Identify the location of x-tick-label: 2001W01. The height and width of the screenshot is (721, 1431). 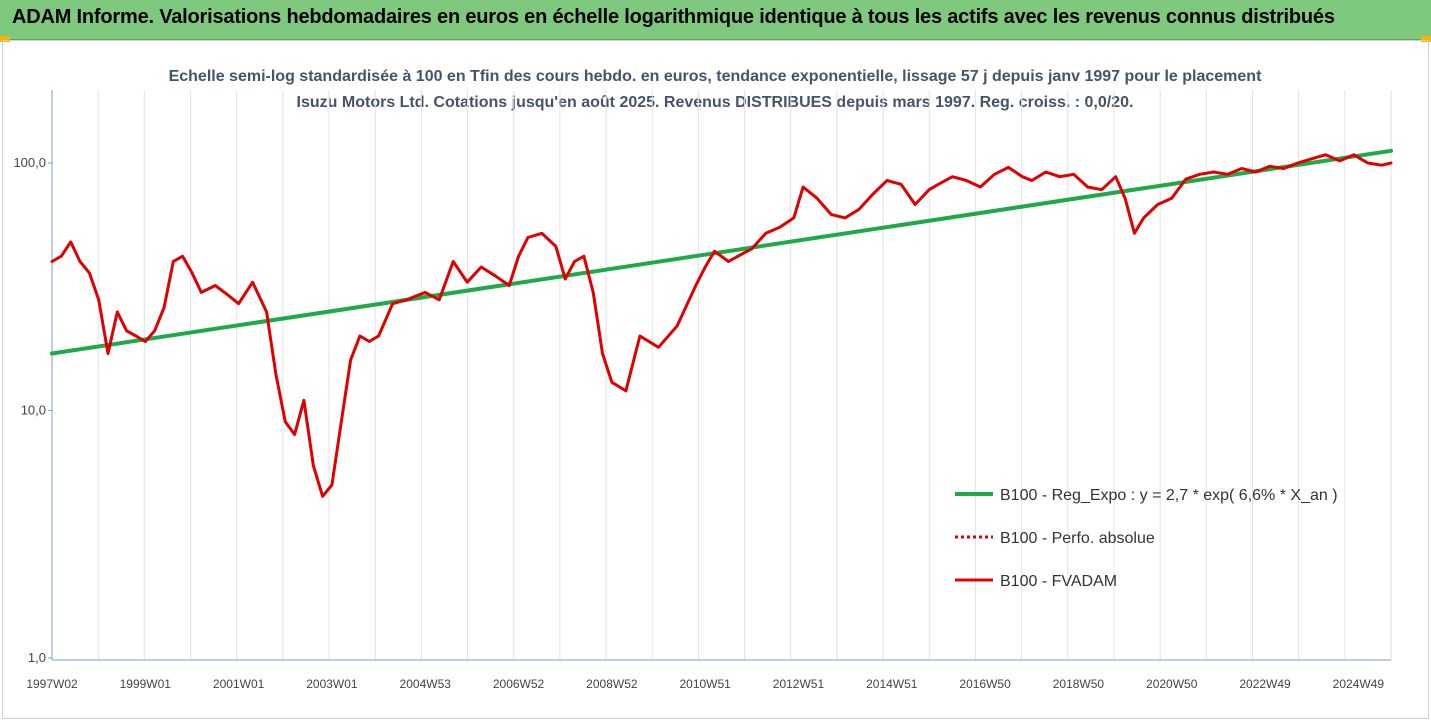
(239, 684).